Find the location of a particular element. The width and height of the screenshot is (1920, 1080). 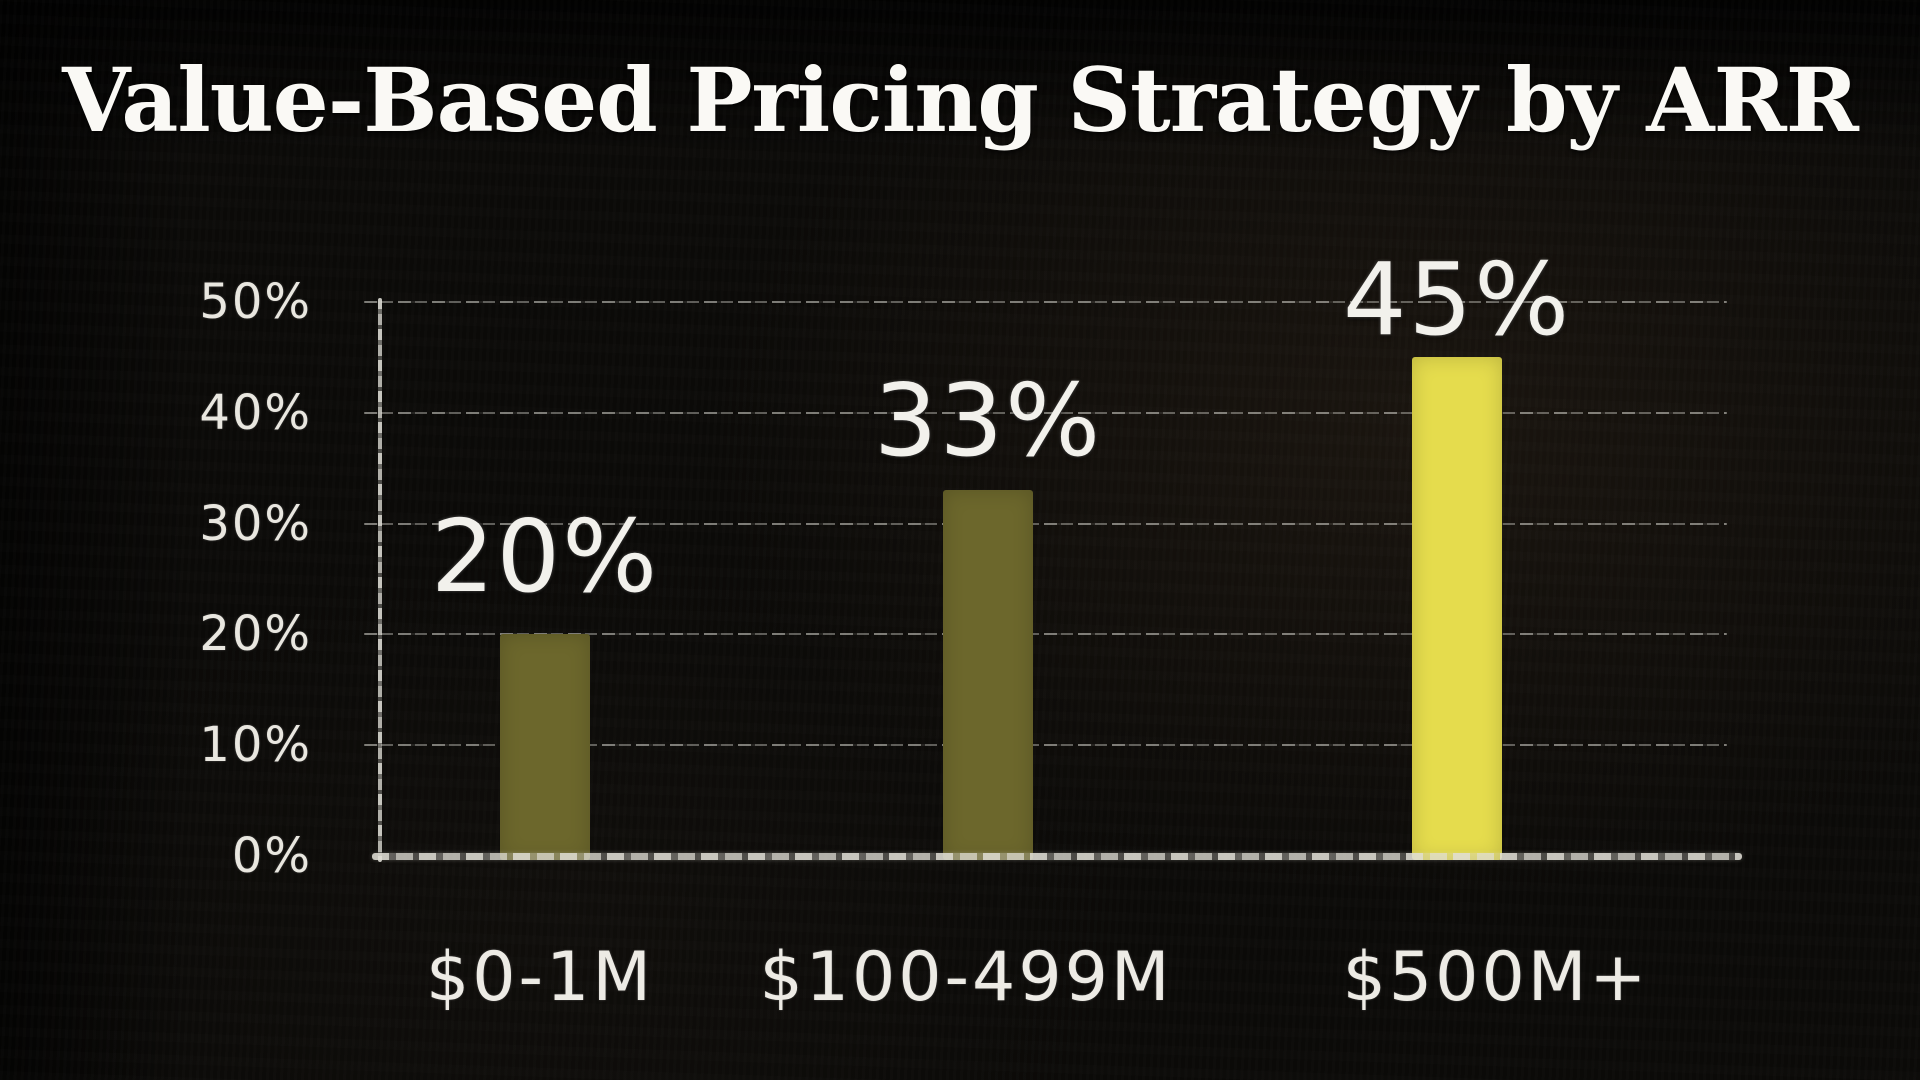

gridline-40% is located at coordinates (1045, 412).